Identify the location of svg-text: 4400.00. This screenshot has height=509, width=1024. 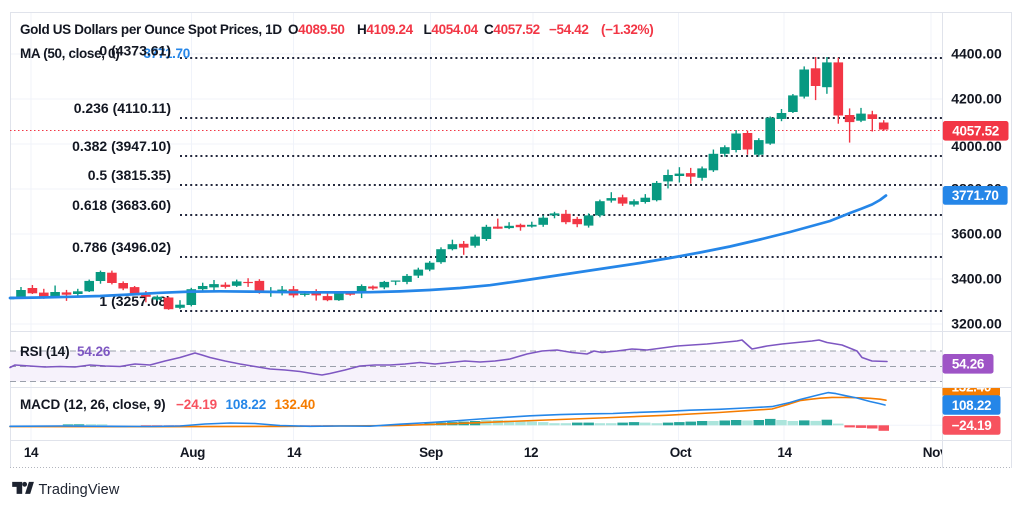
(976, 54).